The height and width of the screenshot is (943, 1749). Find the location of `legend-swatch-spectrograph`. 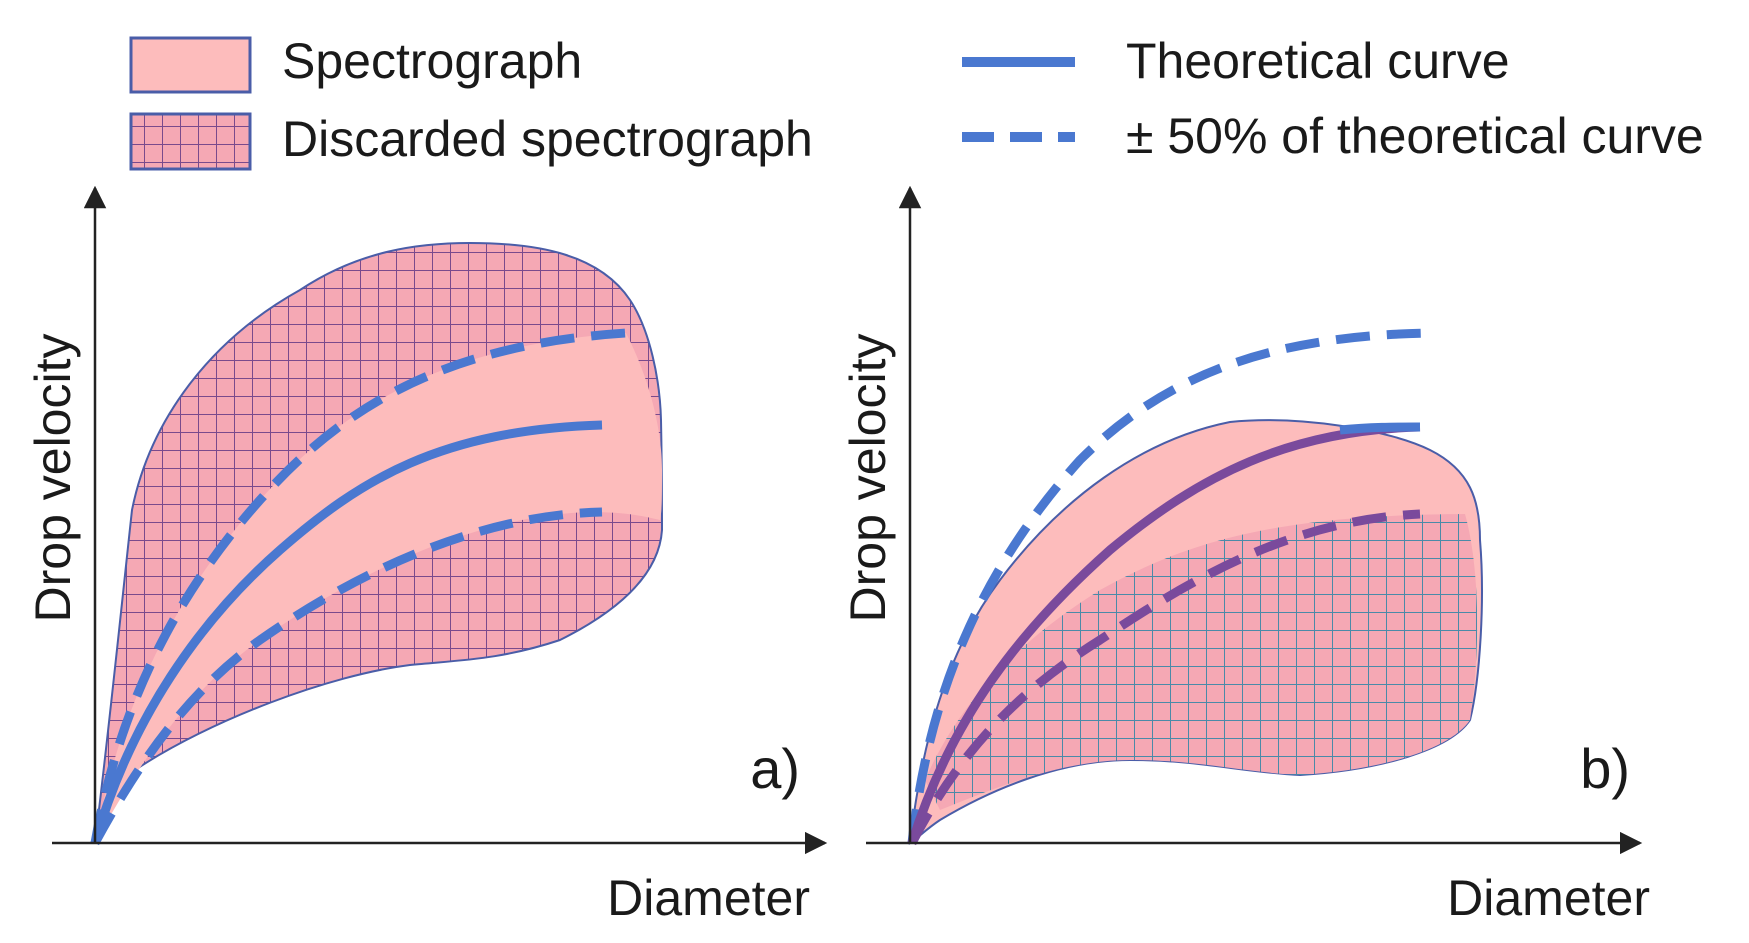

legend-swatch-spectrograph is located at coordinates (190, 65).